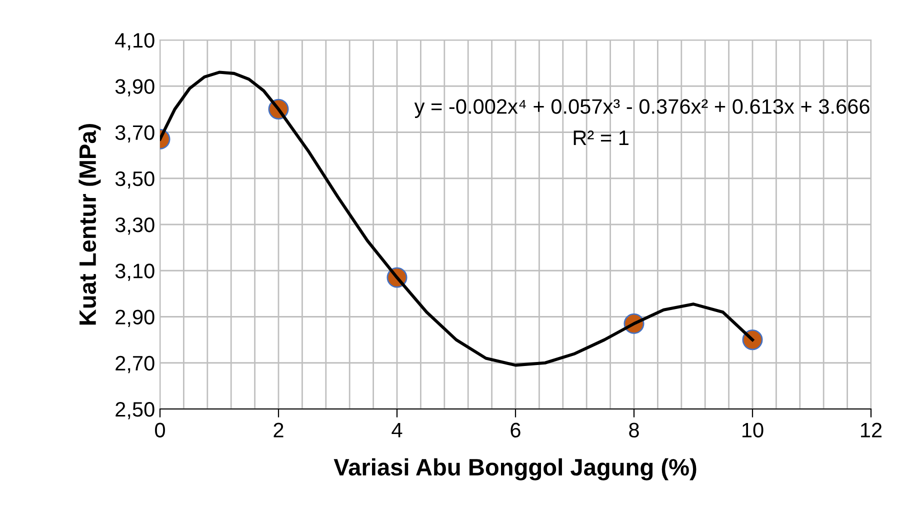 This screenshot has width=908, height=527. I want to click on y-tick-label: 3,30, so click(134, 226).